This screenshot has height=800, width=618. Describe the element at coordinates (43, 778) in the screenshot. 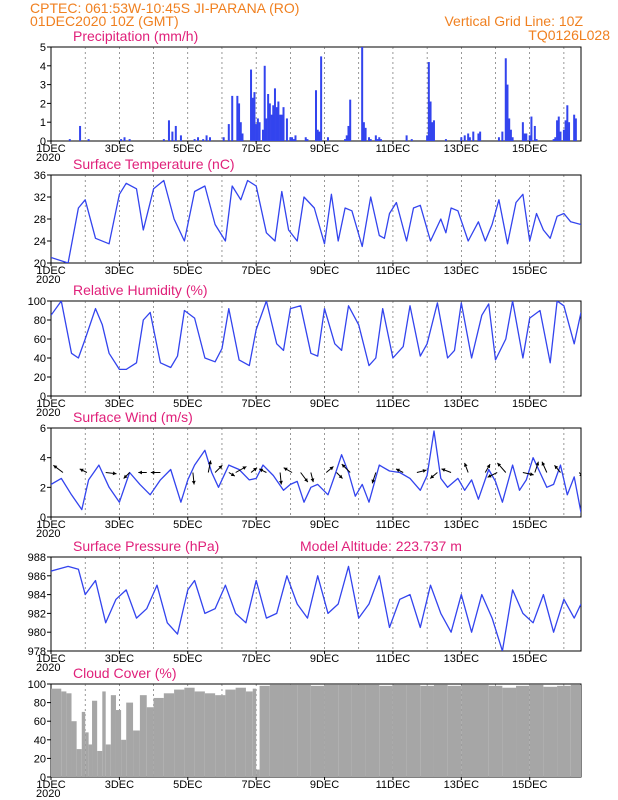

I see `cloud-ytick-label: 0` at that location.